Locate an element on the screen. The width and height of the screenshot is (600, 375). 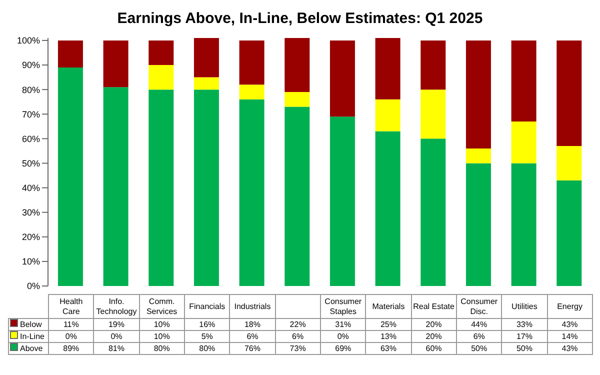
data-label: 17% is located at coordinates (525, 336).